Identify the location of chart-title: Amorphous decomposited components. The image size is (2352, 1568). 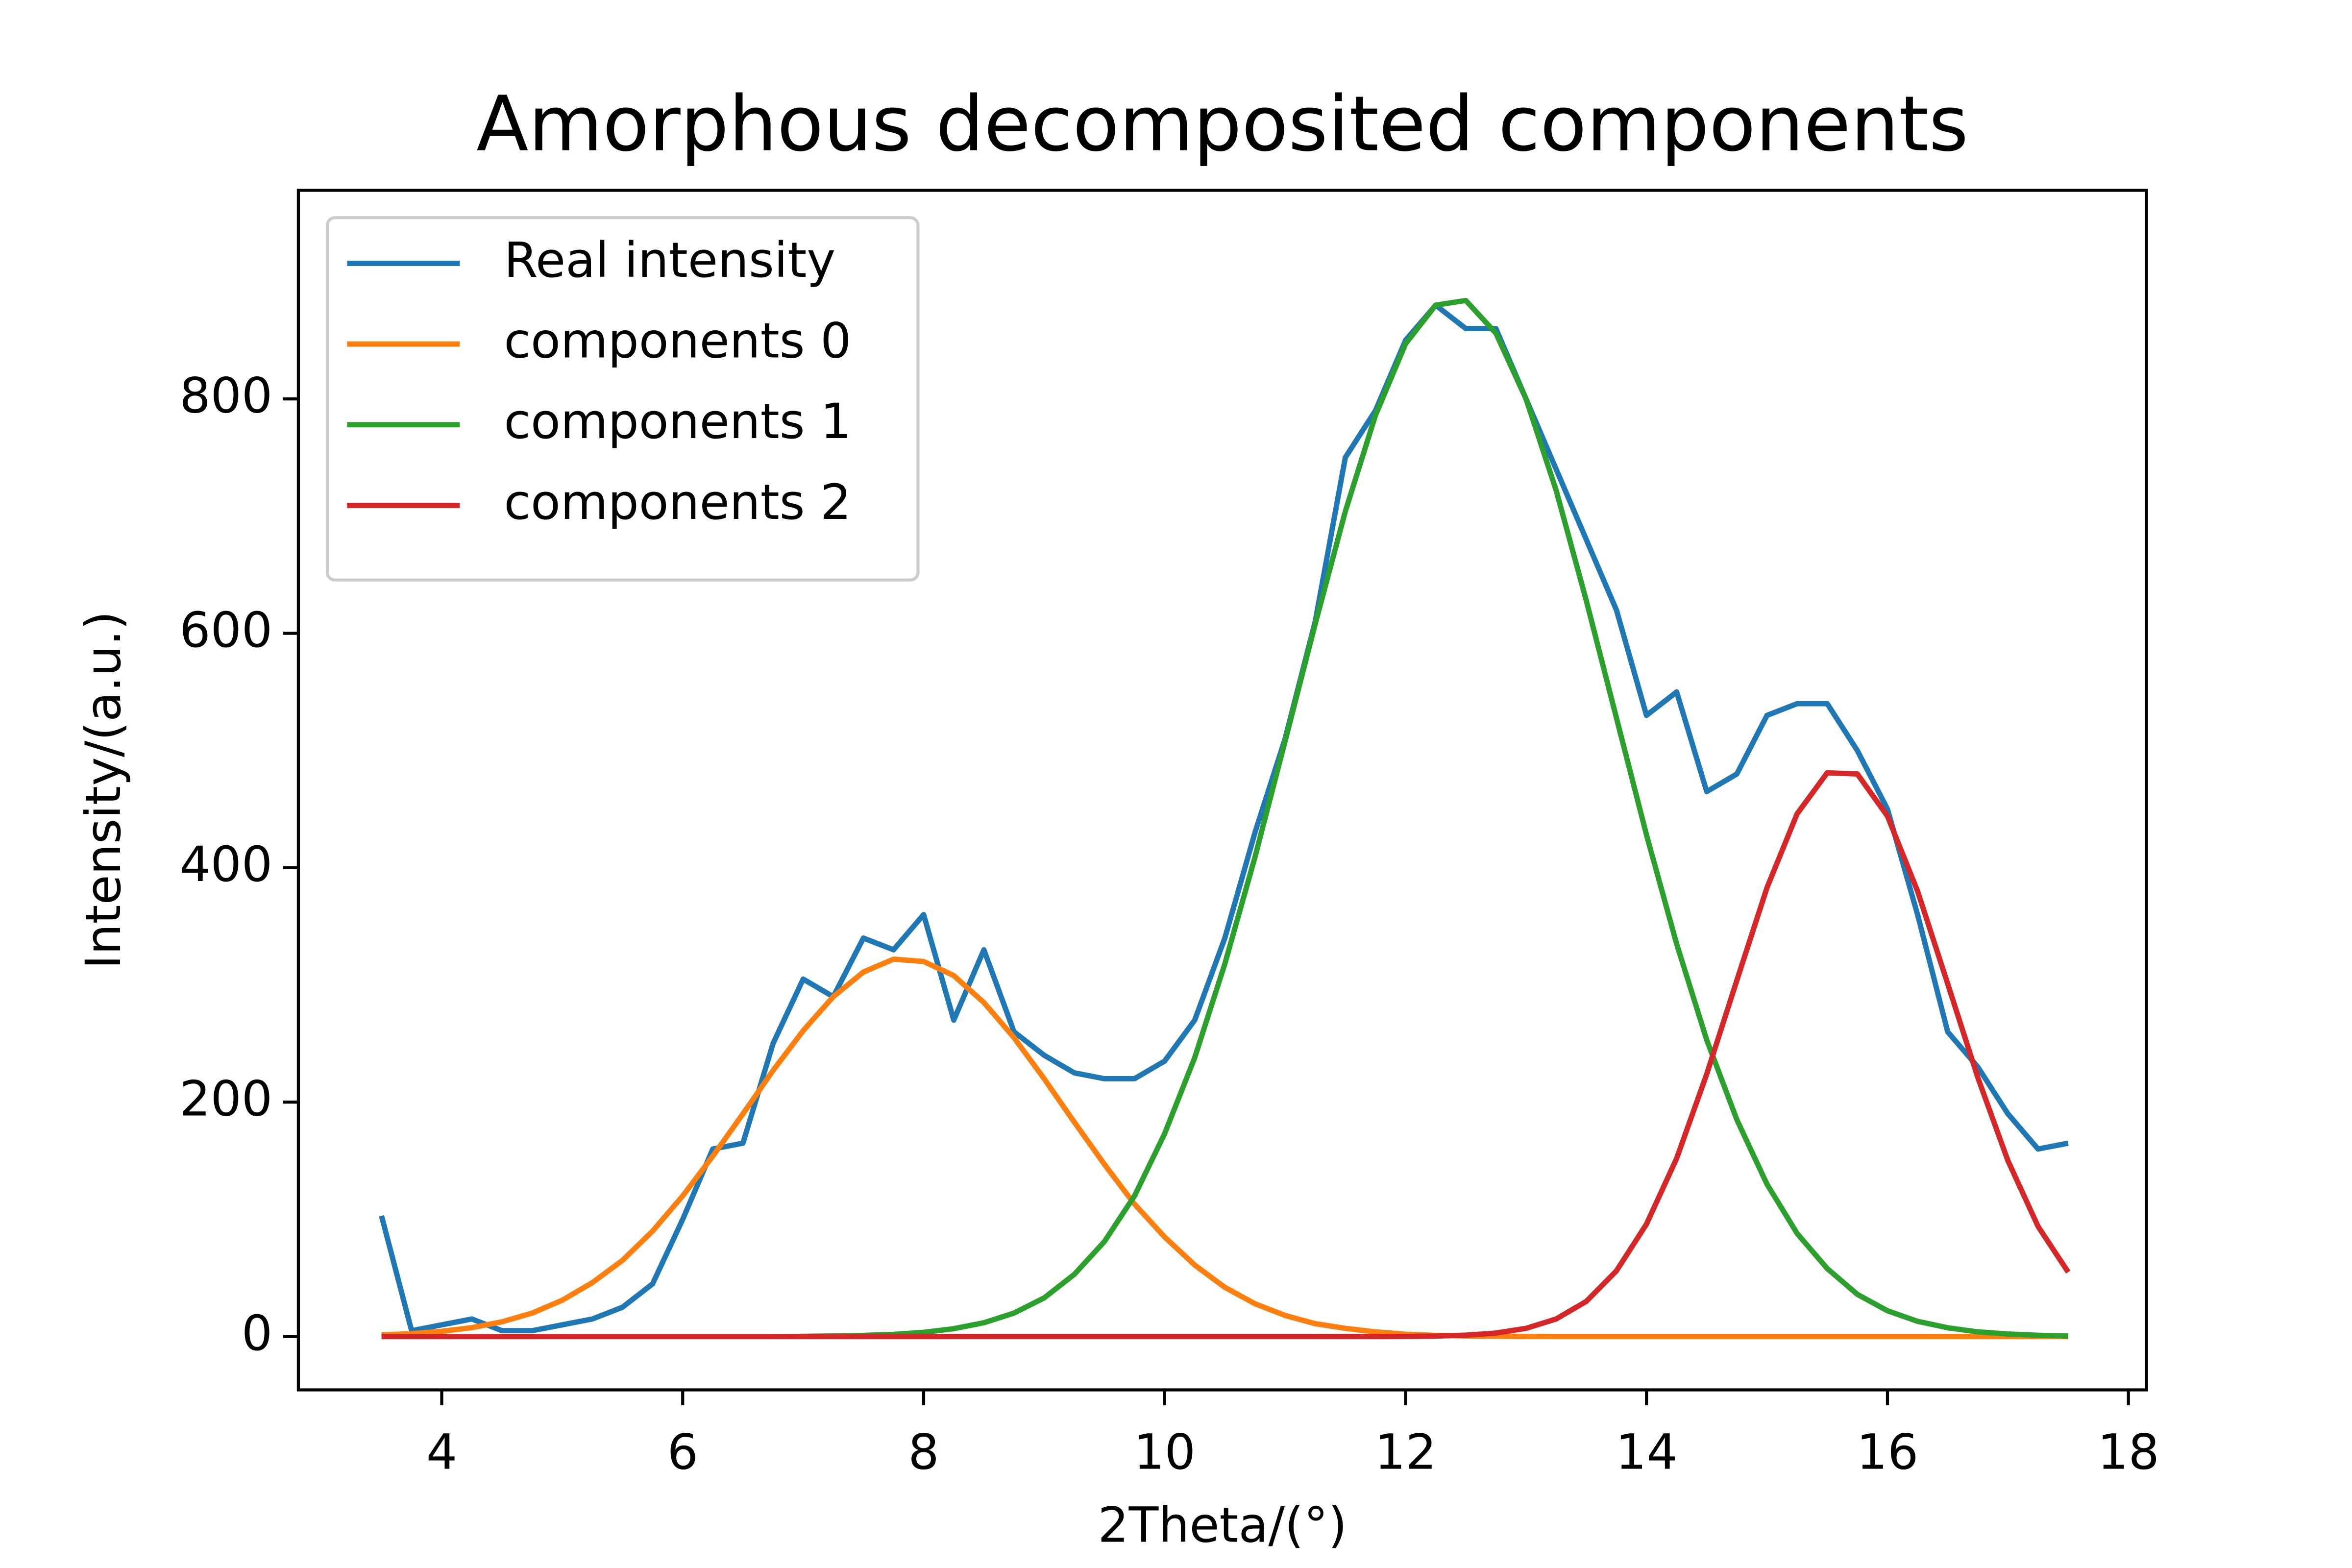
(1222, 124).